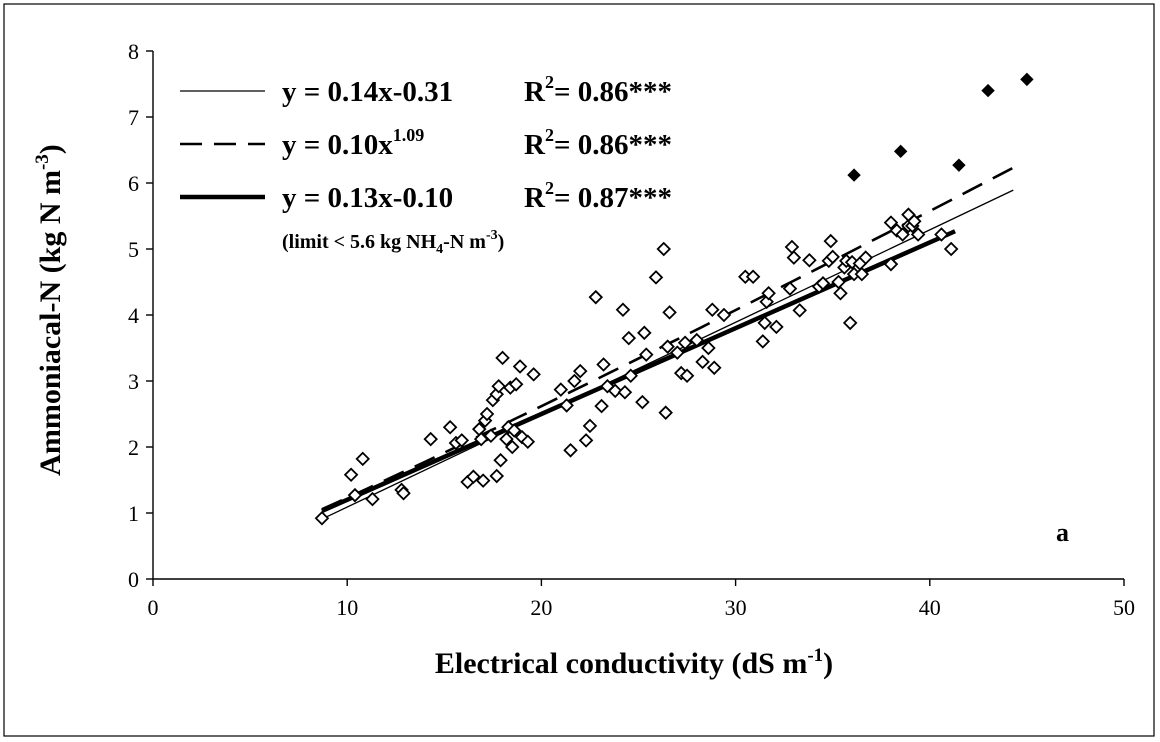 The width and height of the screenshot is (1160, 742). I want to click on legend-entry-2-r2: R2= 0.86***, so click(598, 143).